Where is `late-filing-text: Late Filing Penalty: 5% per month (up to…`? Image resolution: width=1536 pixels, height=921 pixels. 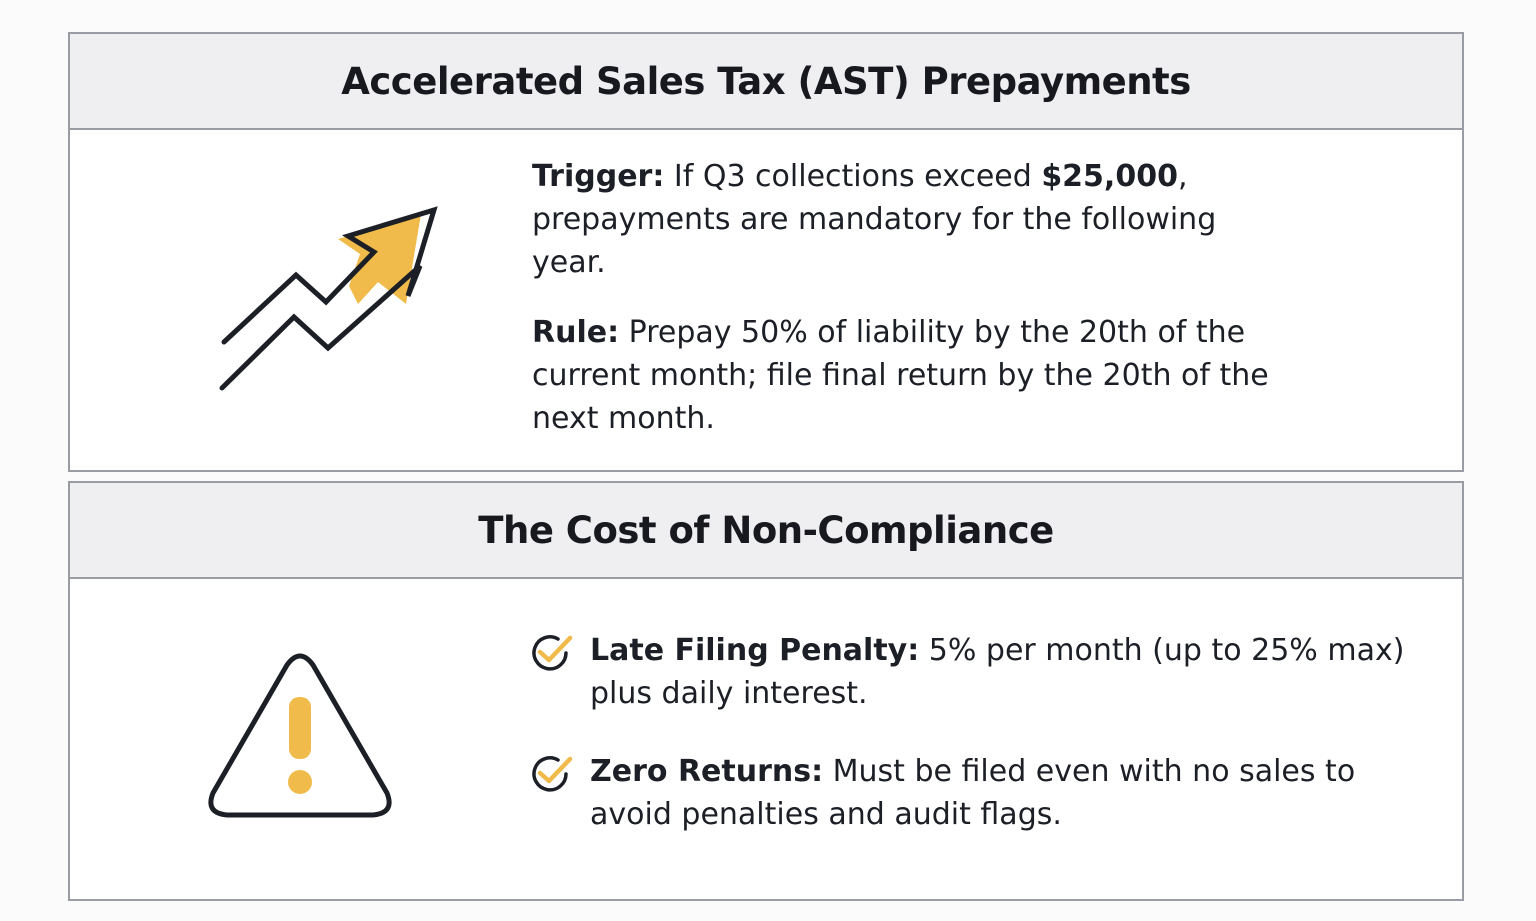 late-filing-text: Late Filing Penalty: 5% per month (up to… is located at coordinates (1010, 672).